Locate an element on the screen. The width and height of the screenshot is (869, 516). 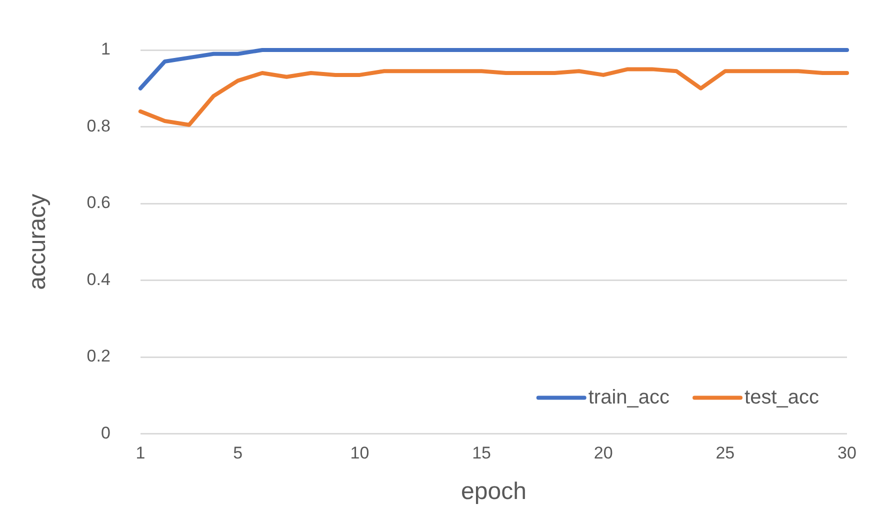
y-tick-label: 0 is located at coordinates (105, 432).